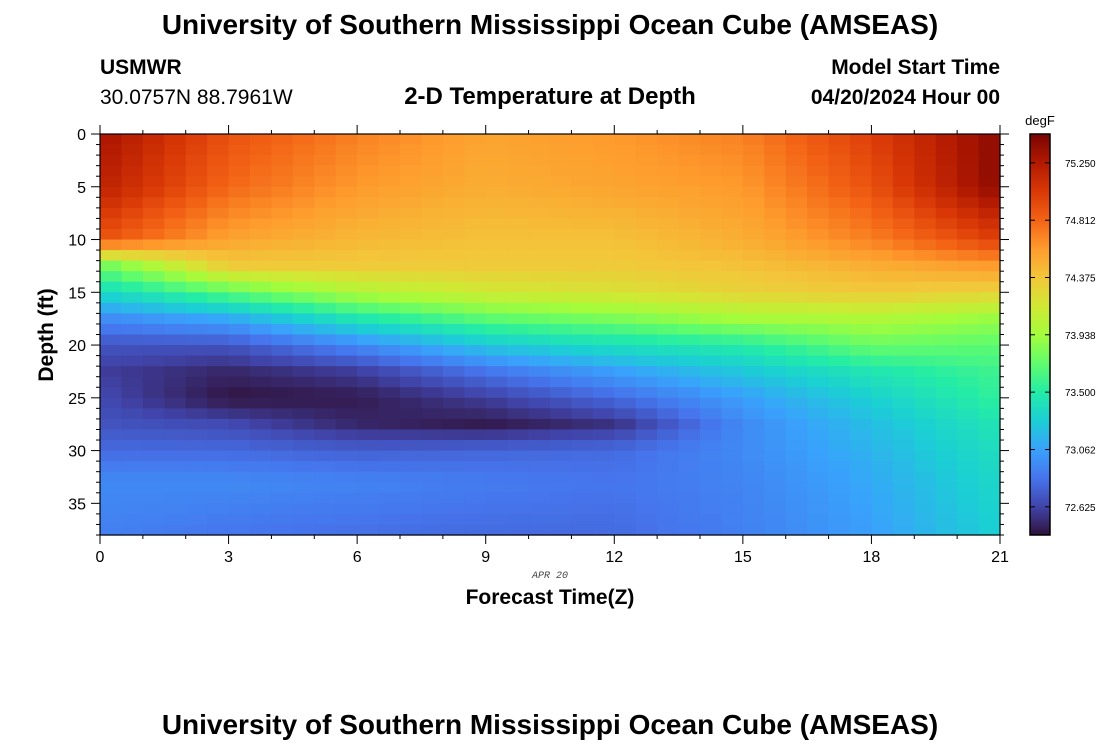  What do you see at coordinates (1080, 451) in the screenshot?
I see `colorbar-tick-label: 73.062` at bounding box center [1080, 451].